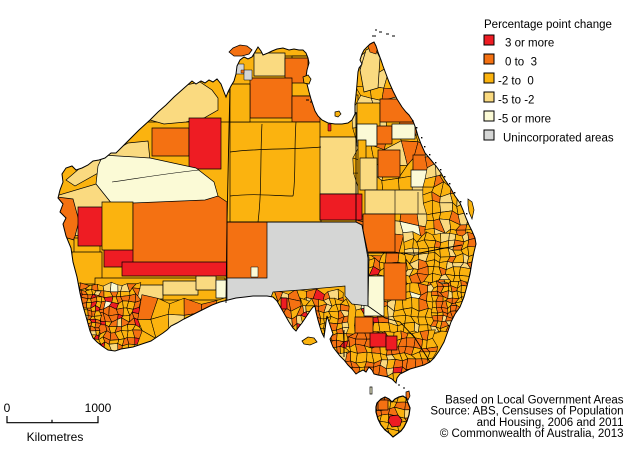  What do you see at coordinates (55, 437) in the screenshot?
I see `svg-text: Kilometres` at bounding box center [55, 437].